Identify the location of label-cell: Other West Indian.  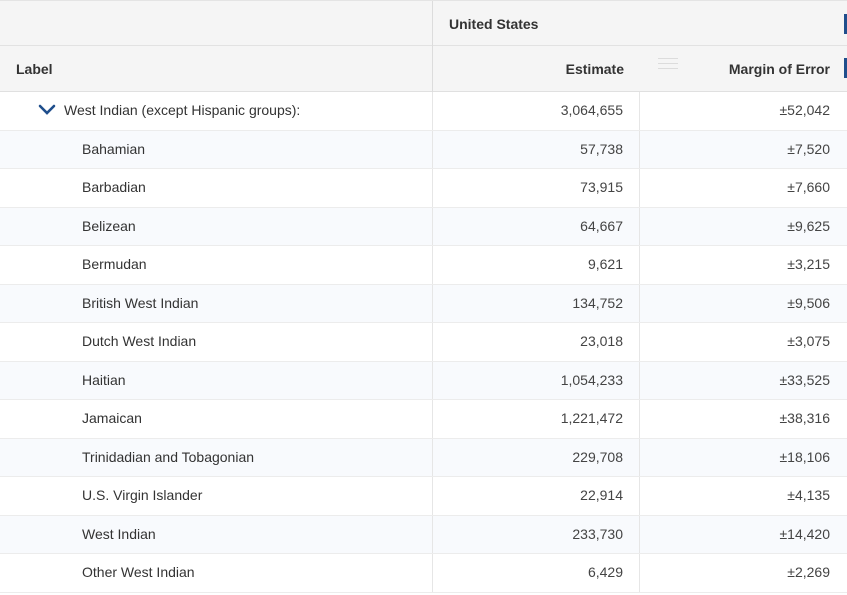
(216, 573).